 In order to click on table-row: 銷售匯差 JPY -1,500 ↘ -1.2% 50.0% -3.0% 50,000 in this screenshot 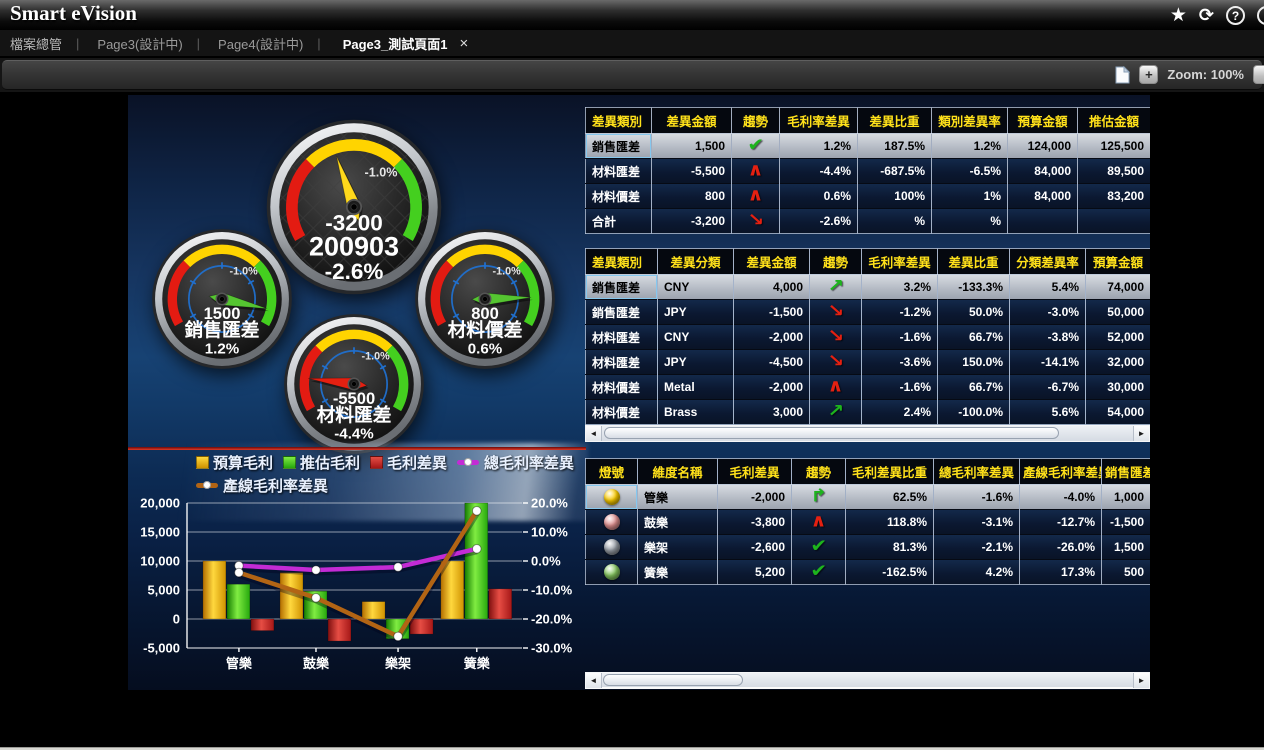, I will do `click(867, 312)`.